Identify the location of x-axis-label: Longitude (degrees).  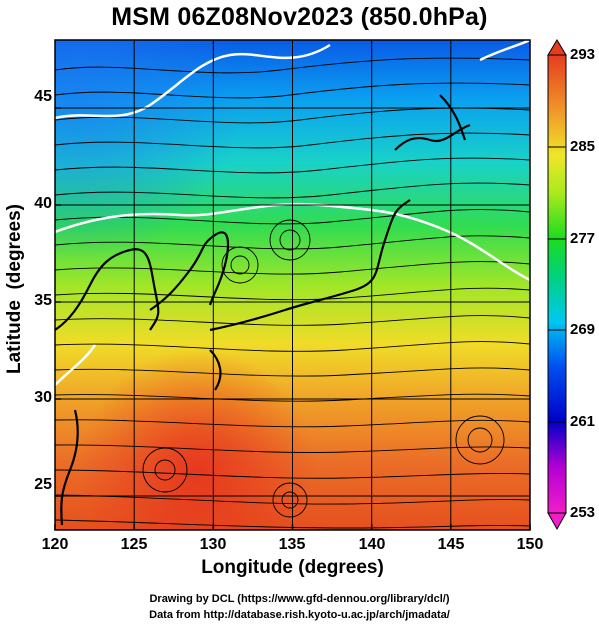
(292, 567).